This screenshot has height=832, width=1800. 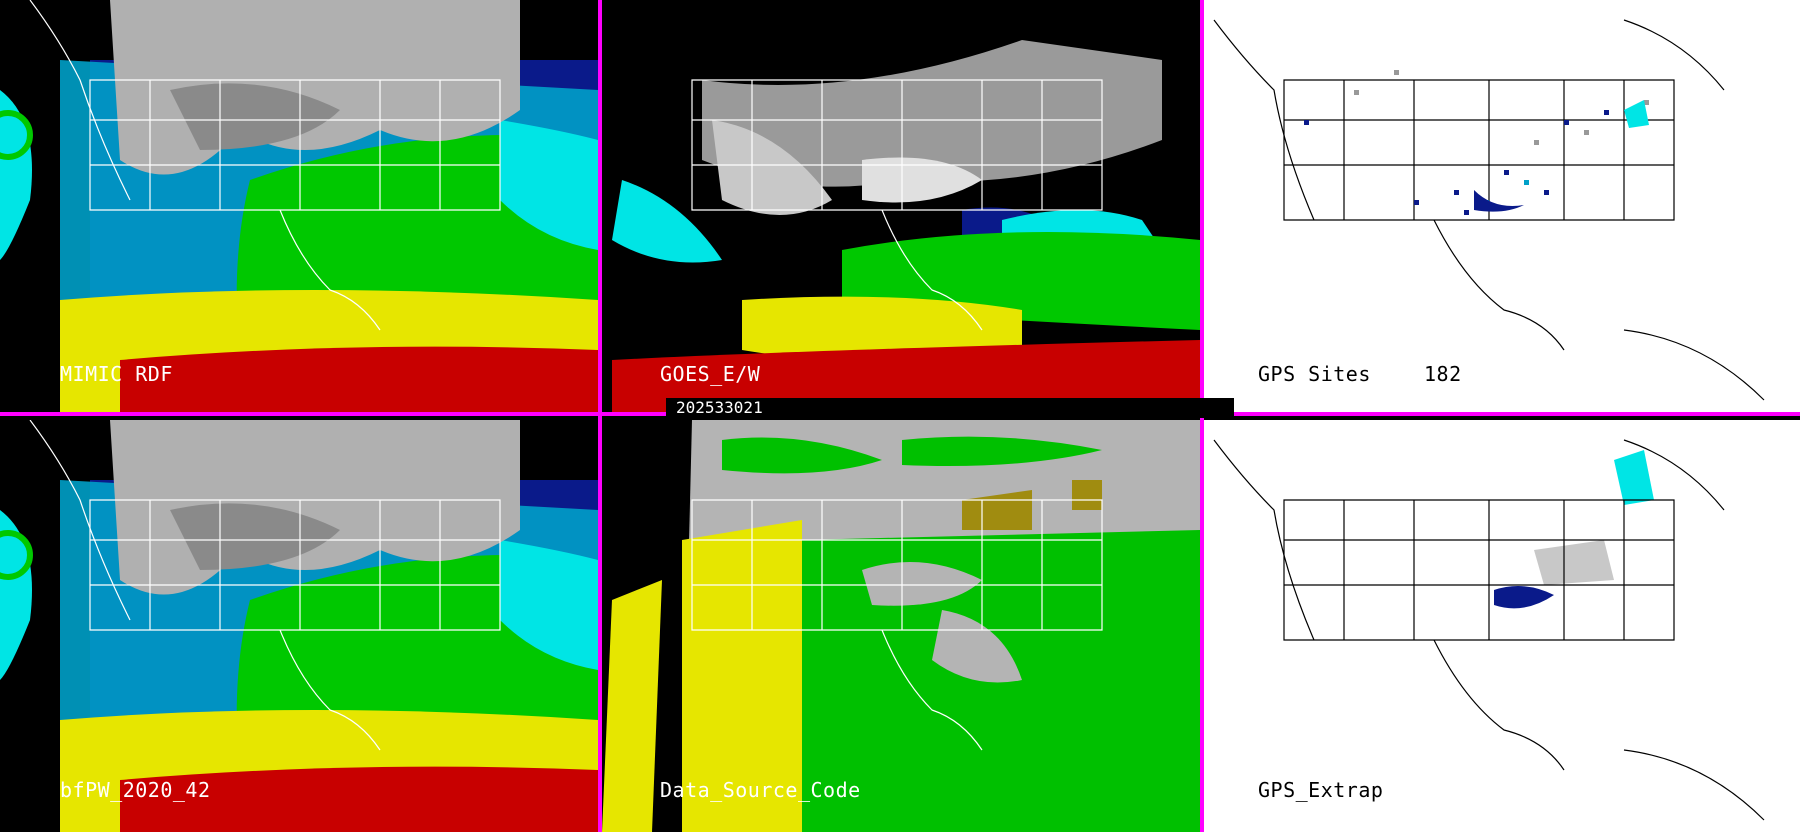 I want to click on panel-label-goes: GOES_E/W, so click(x=710, y=374).